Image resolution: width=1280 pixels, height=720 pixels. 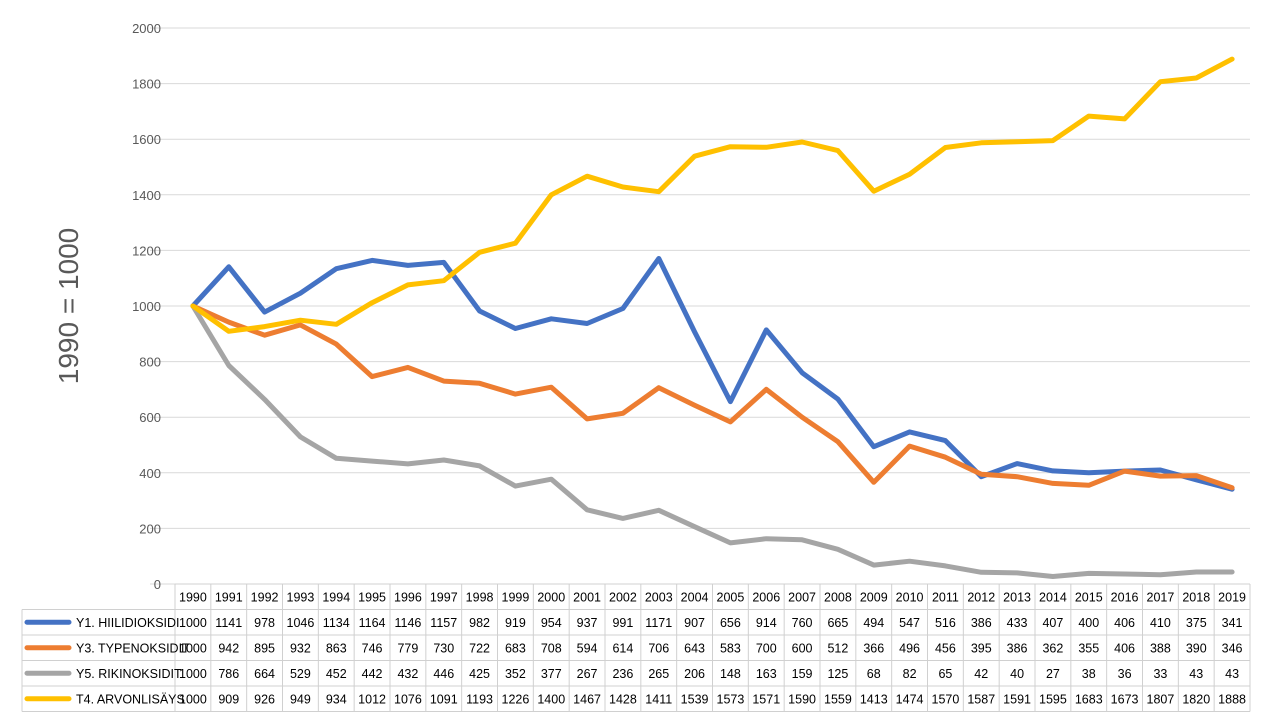 I want to click on data-label: 991, so click(x=622, y=623).